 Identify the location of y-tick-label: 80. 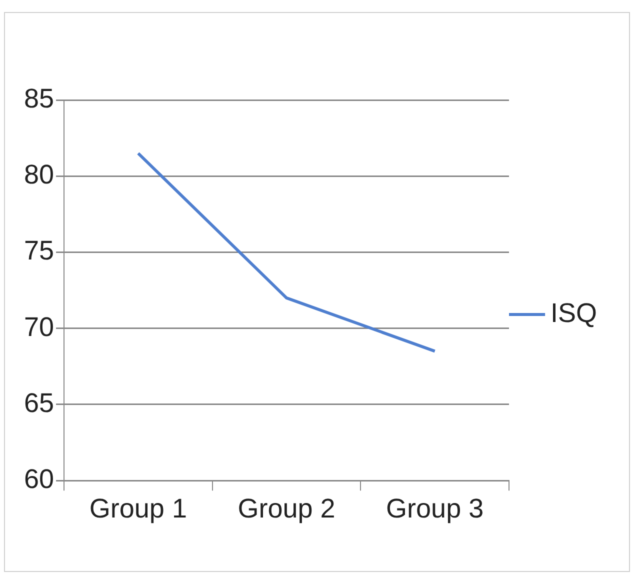
(39, 175).